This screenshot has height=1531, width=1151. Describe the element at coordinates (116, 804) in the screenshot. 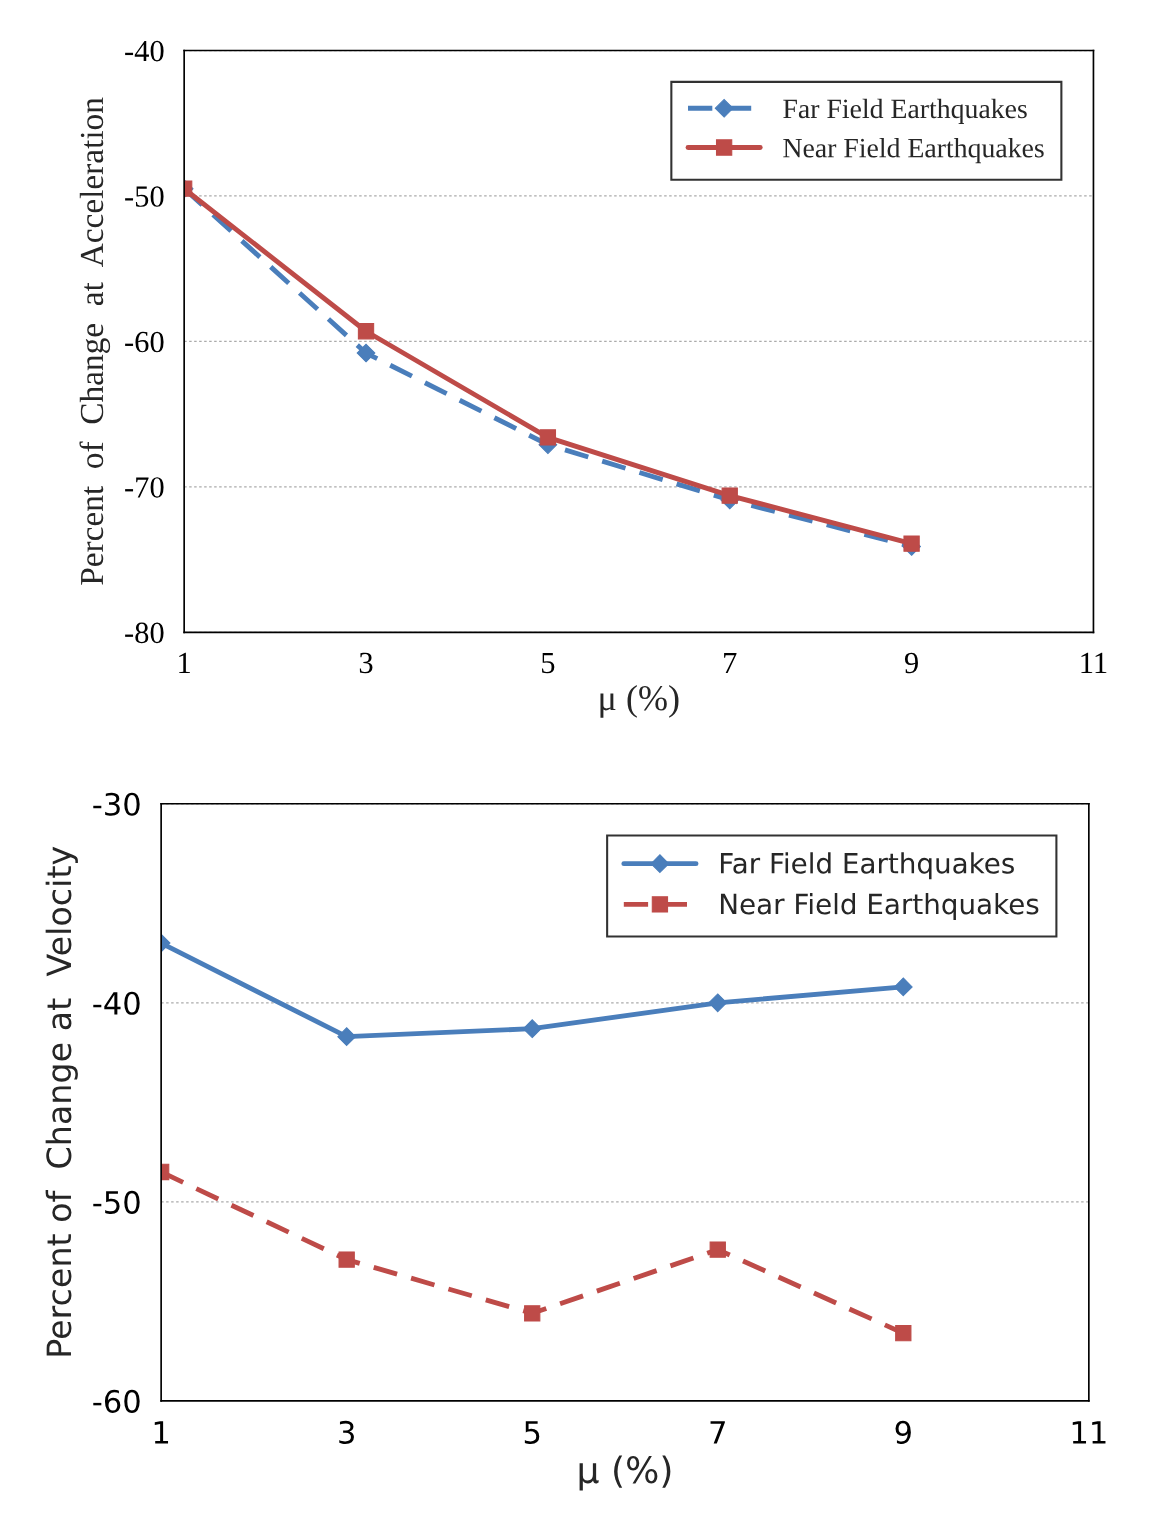

I see `y-tick-label: -30` at that location.